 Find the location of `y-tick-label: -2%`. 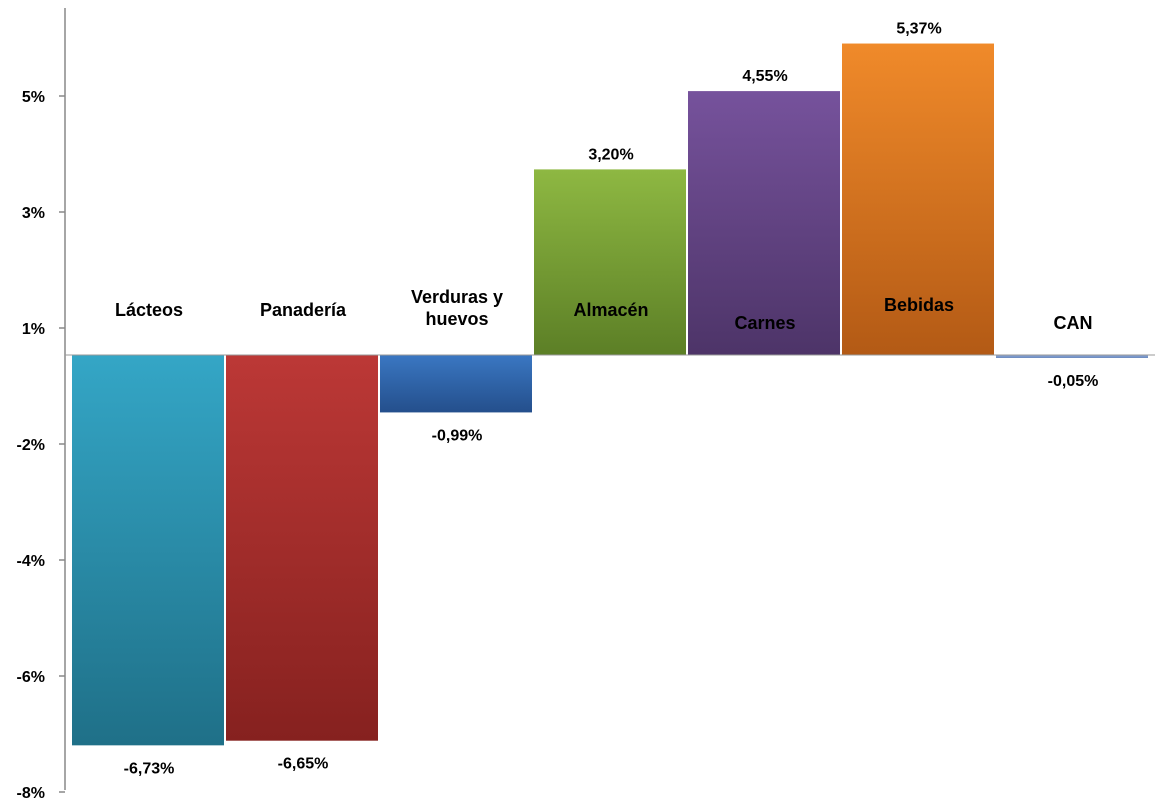

y-tick-label: -2% is located at coordinates (31, 445).